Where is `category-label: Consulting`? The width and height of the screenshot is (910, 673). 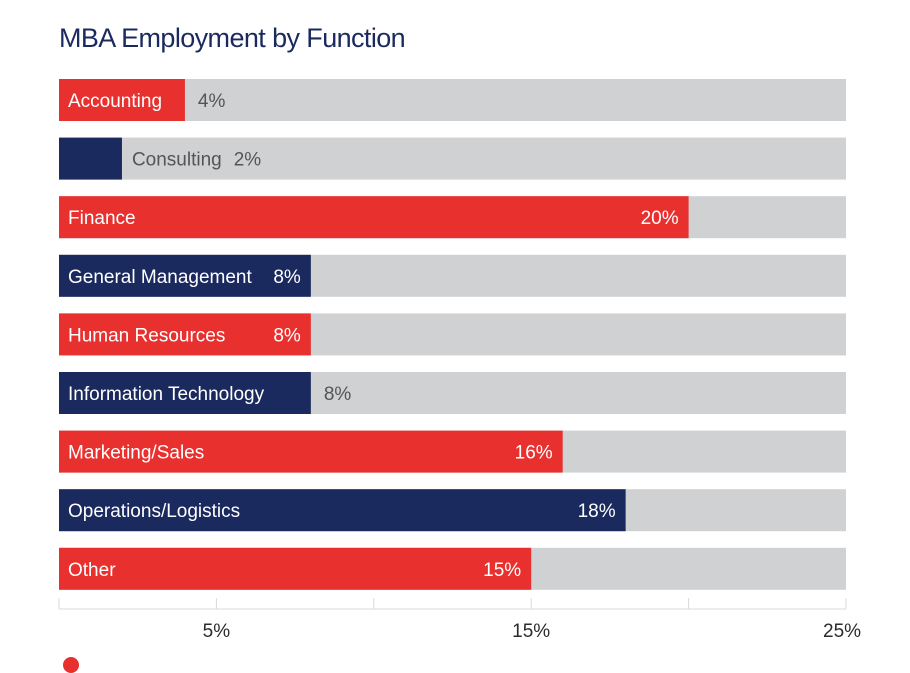
category-label: Consulting is located at coordinates (177, 160).